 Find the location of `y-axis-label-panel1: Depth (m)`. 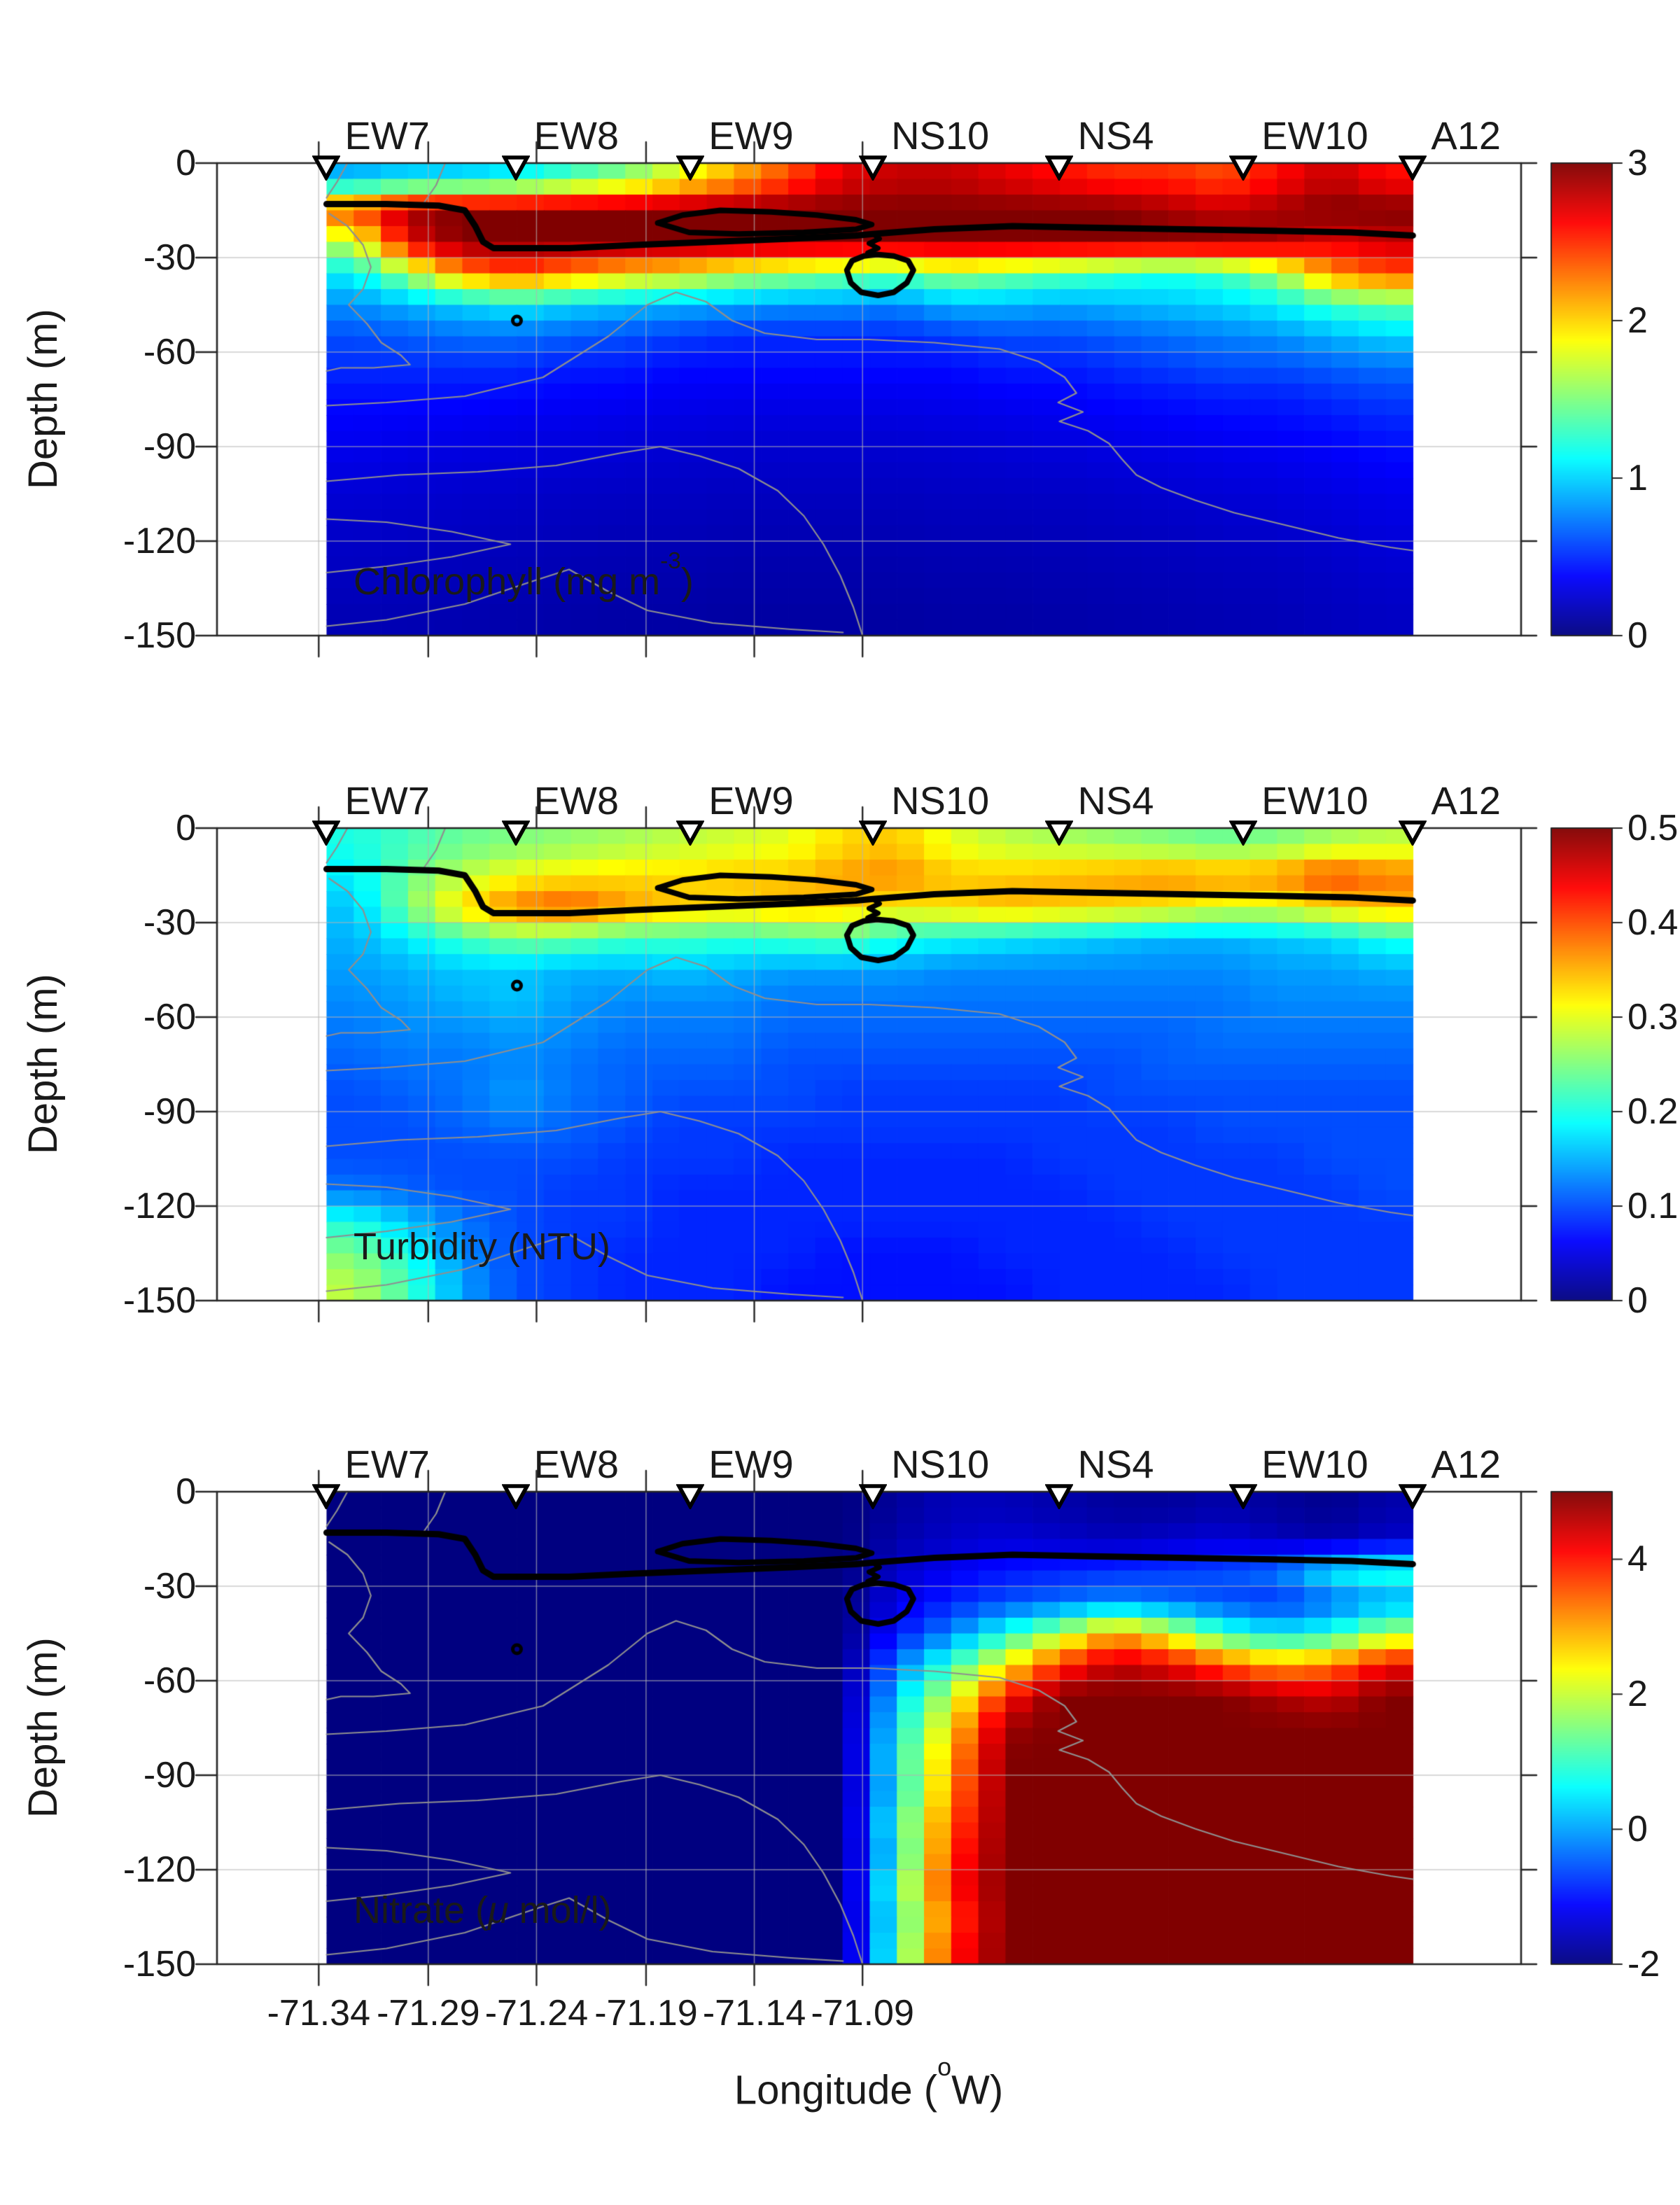

y-axis-label-panel1: Depth (m) is located at coordinates (43, 399).